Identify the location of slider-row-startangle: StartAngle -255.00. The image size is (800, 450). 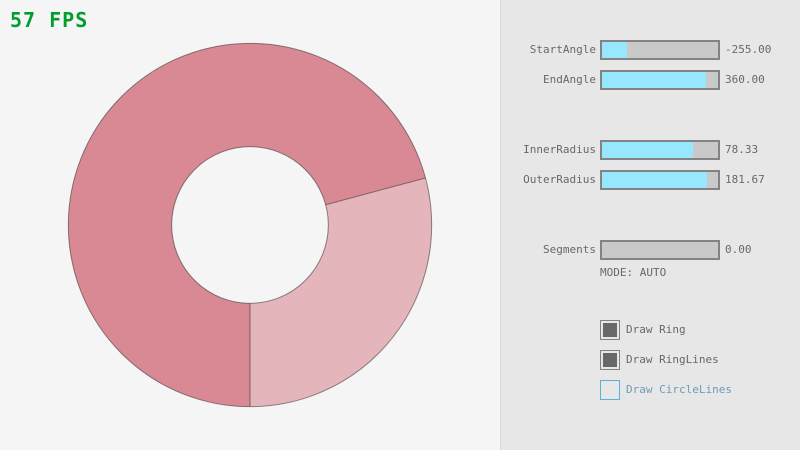
(650, 50).